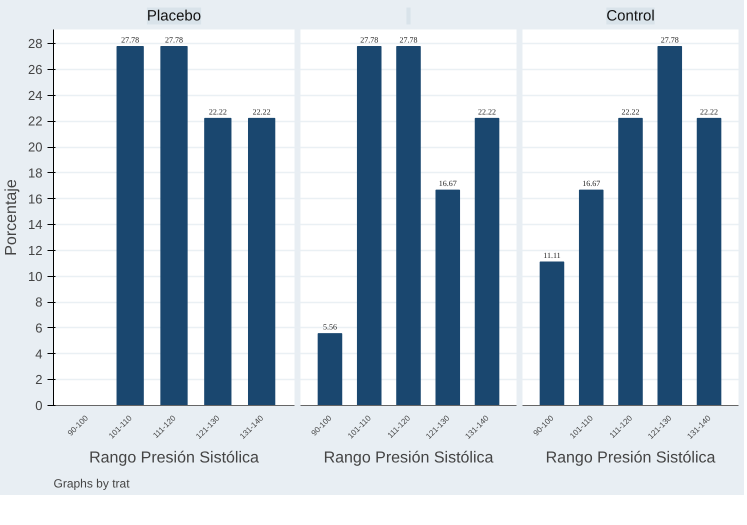 The height and width of the screenshot is (525, 747). What do you see at coordinates (35, 95) in the screenshot?
I see `y-tick-label: 24` at bounding box center [35, 95].